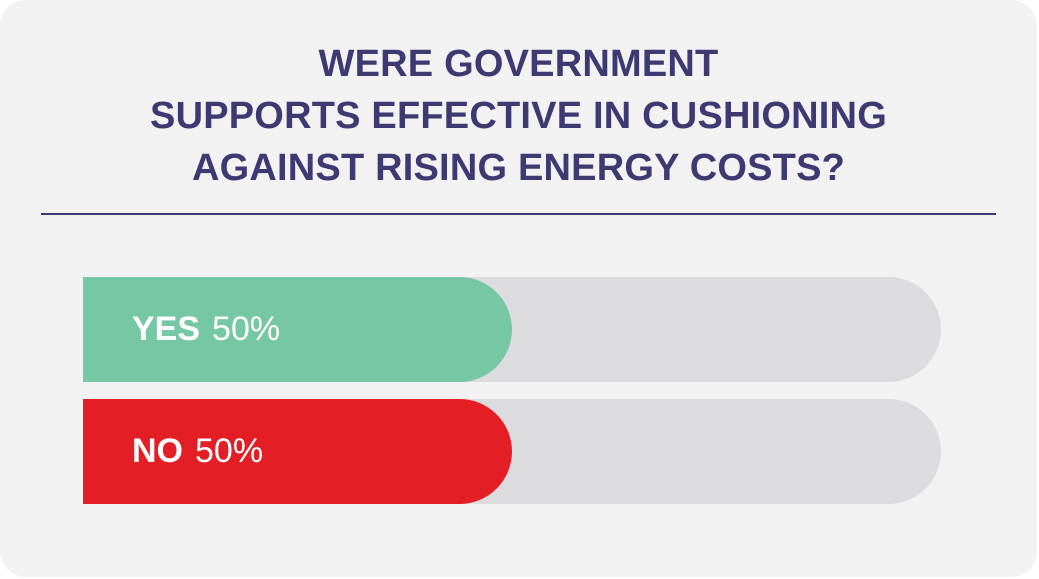 This screenshot has width=1039, height=579. Describe the element at coordinates (246, 329) in the screenshot. I see `bar-value-yes: 50%` at that location.